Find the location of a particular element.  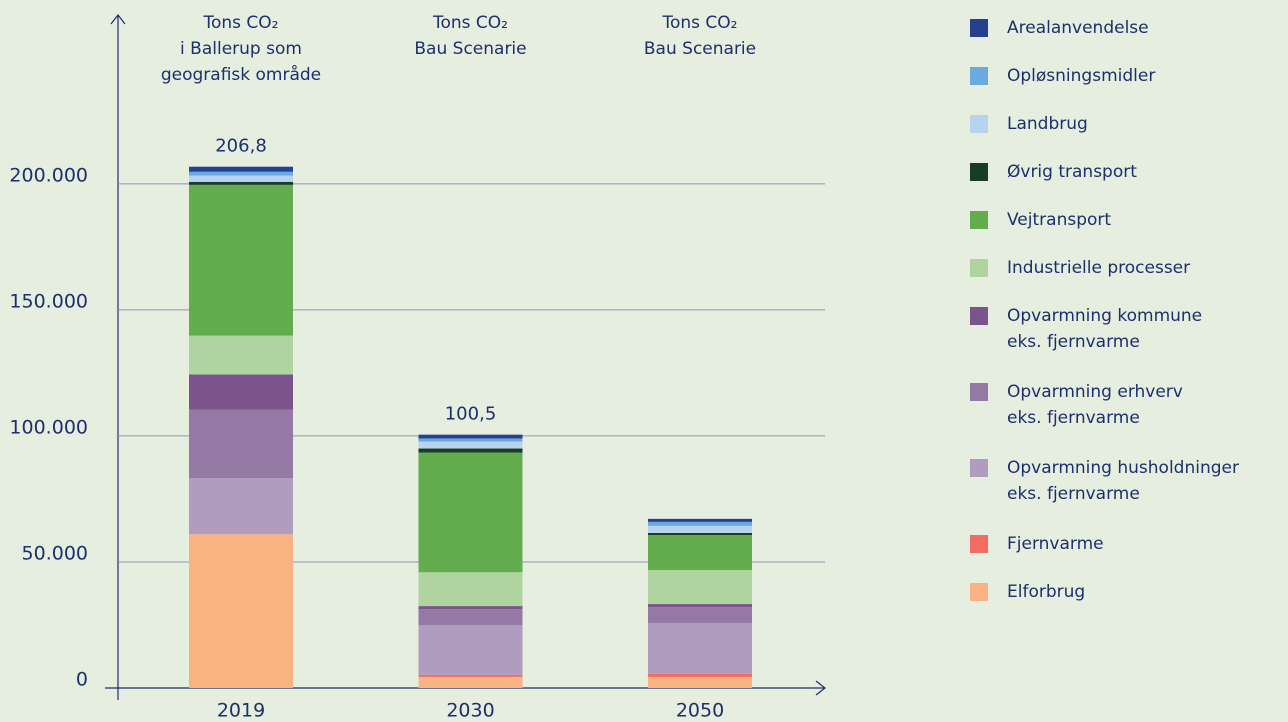

legend-label: Opvarmning kommune eks. fjernvarme is located at coordinates (1105, 329).